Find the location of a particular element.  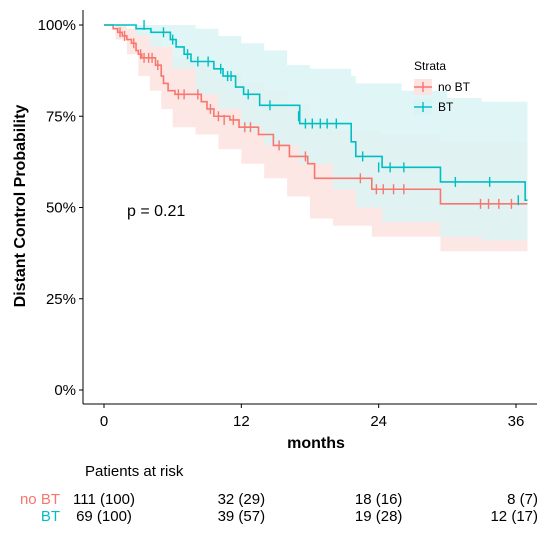

x-axis-title: months is located at coordinates (316, 443).